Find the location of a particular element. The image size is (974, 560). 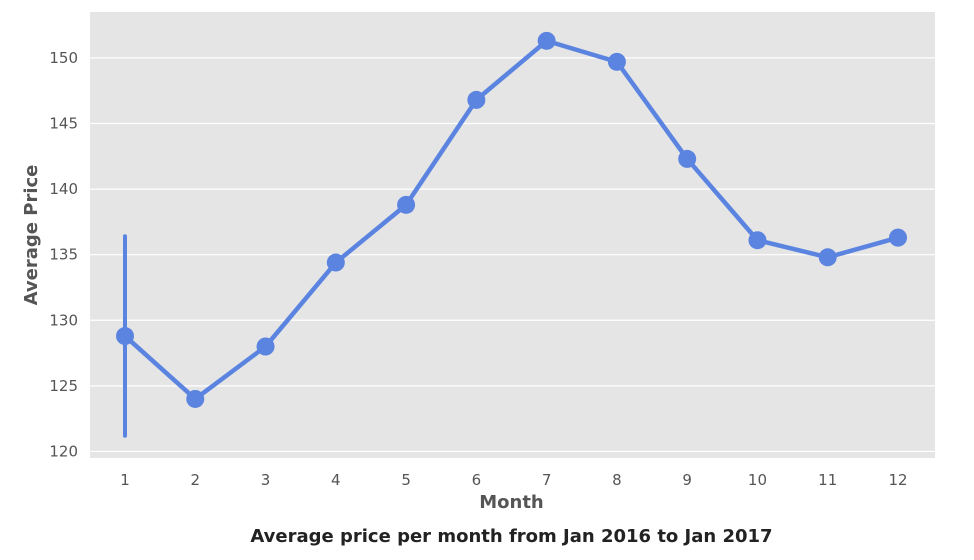

y-tick-label: 140 is located at coordinates (63, 189).